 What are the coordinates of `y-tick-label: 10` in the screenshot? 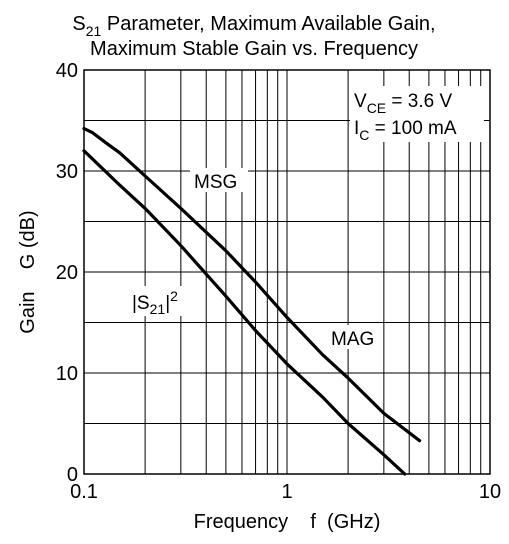 It's located at (67, 374).